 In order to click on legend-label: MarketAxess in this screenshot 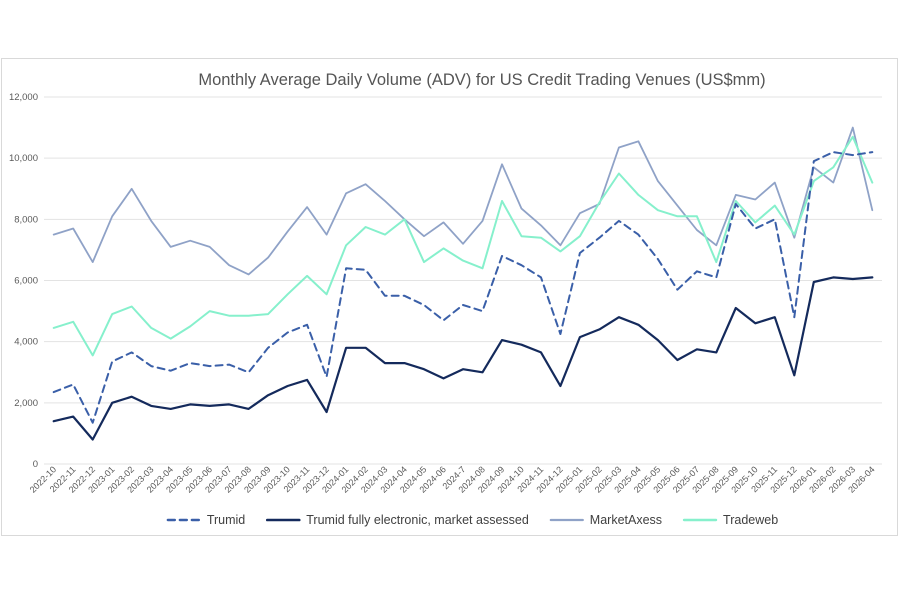, I will do `click(626, 520)`.